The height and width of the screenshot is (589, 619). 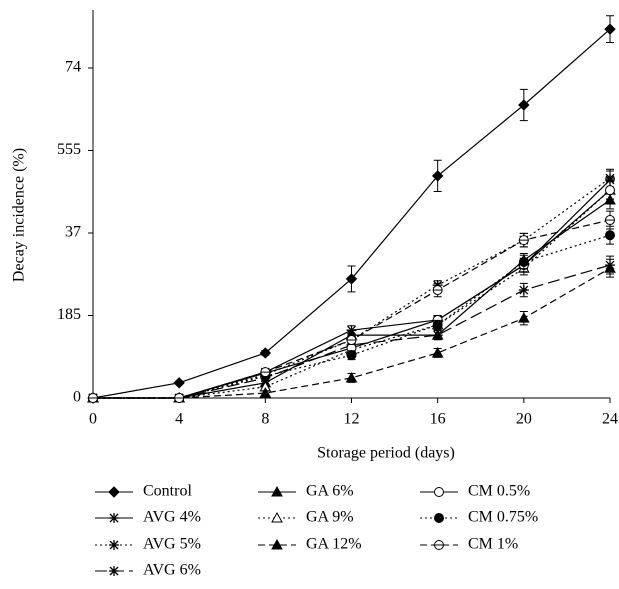 What do you see at coordinates (334, 544) in the screenshot?
I see `legend-label: GA 12%` at bounding box center [334, 544].